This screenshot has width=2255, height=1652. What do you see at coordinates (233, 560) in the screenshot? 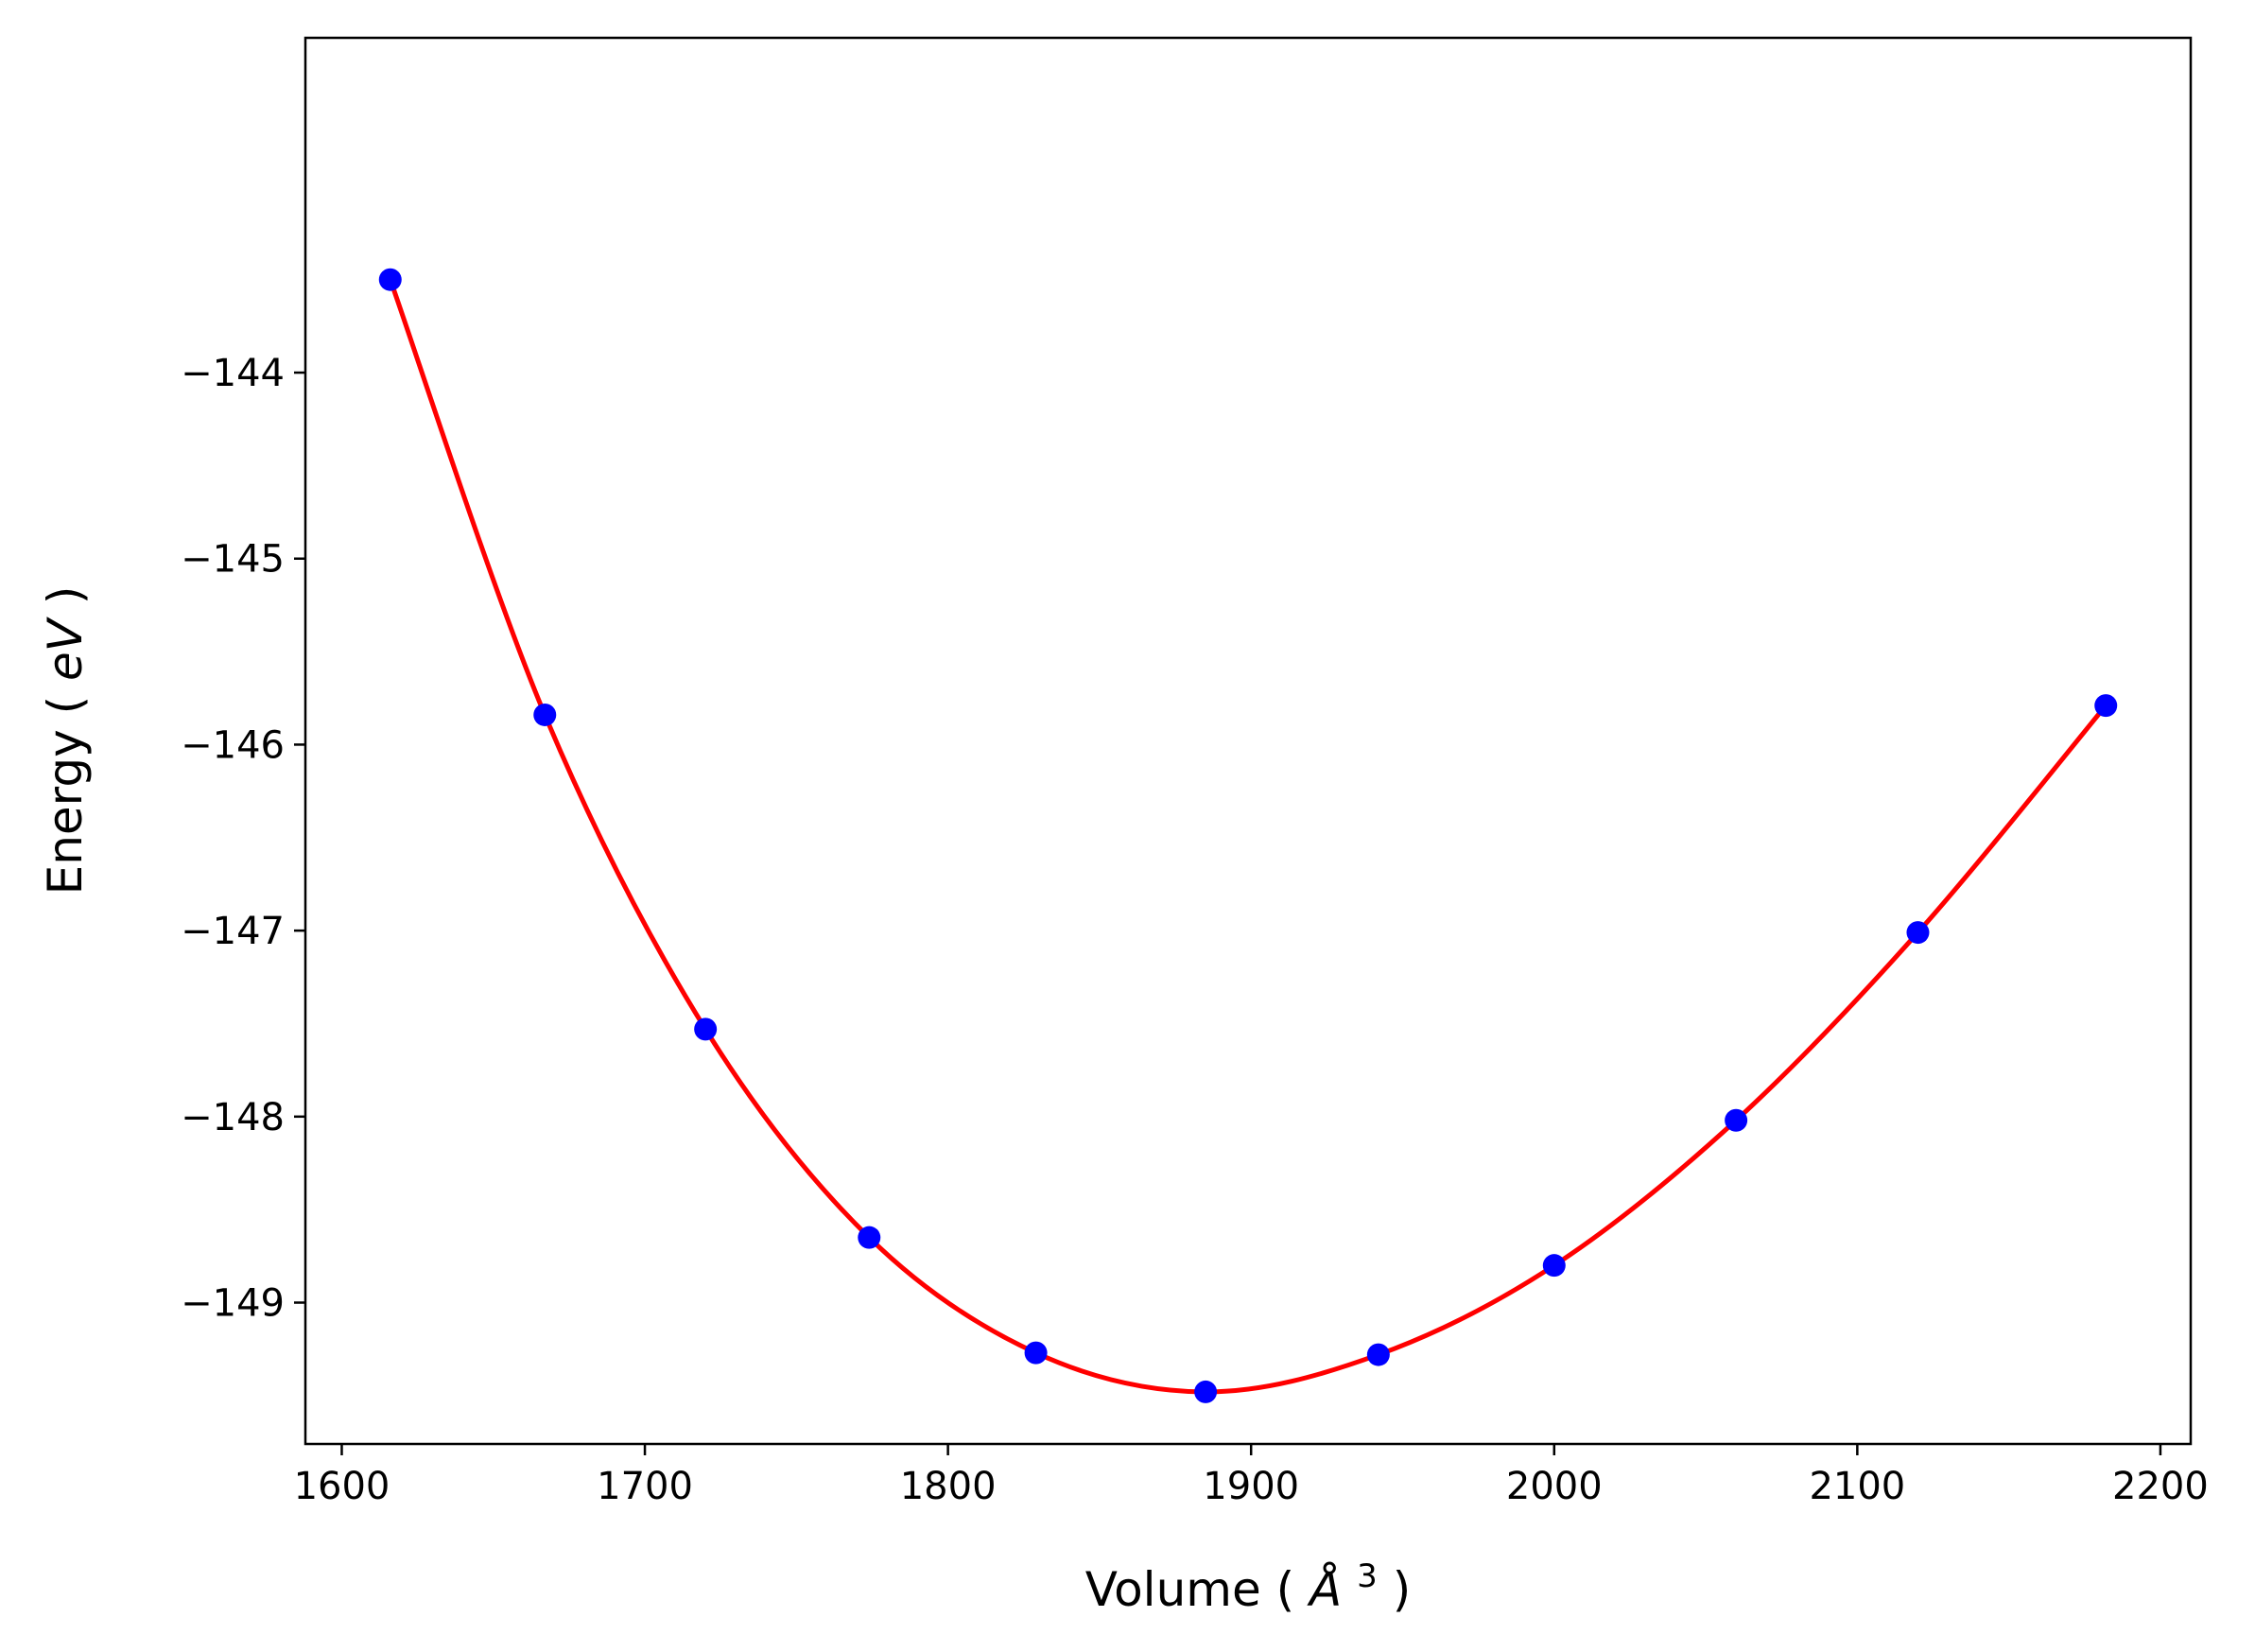
I see `y-tick-label: −145` at bounding box center [233, 560].